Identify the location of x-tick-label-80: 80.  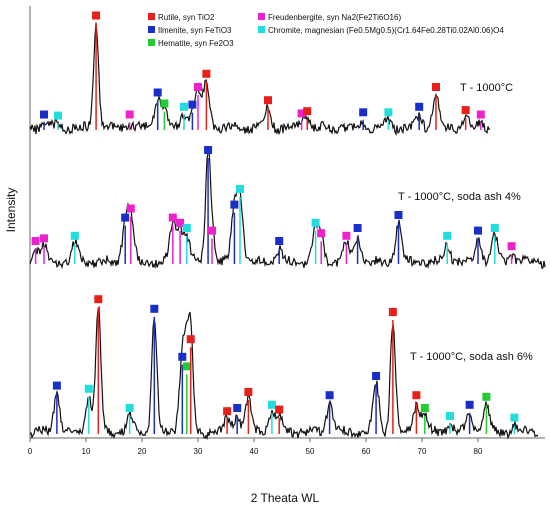
(478, 451).